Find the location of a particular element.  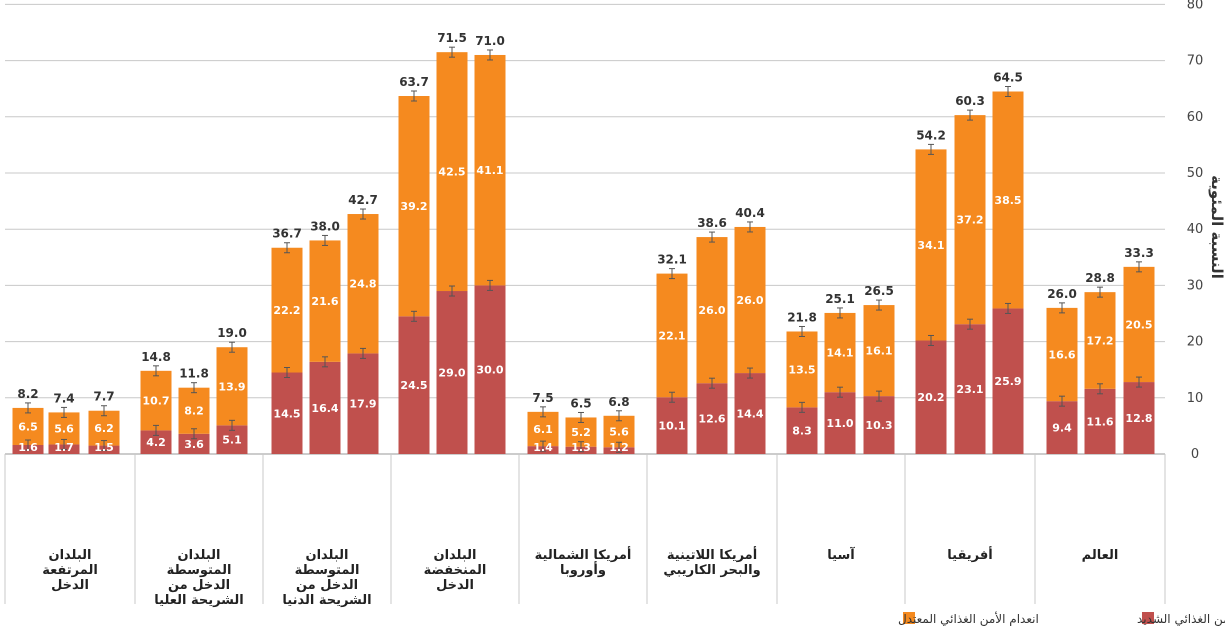

bar-total-label: 38.0 is located at coordinates (325, 226).